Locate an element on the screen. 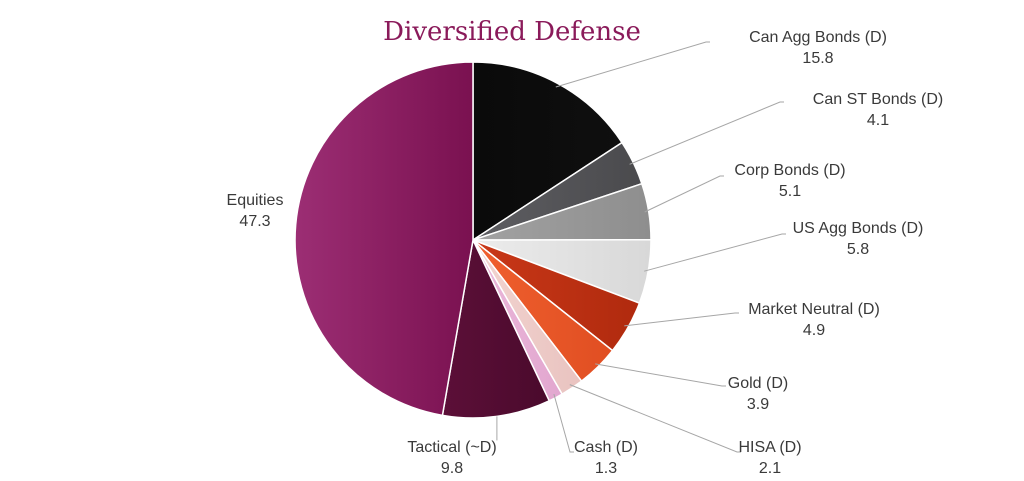 The width and height of the screenshot is (1024, 481). pie-slice-can-agg-bonds-d is located at coordinates (548, 151).